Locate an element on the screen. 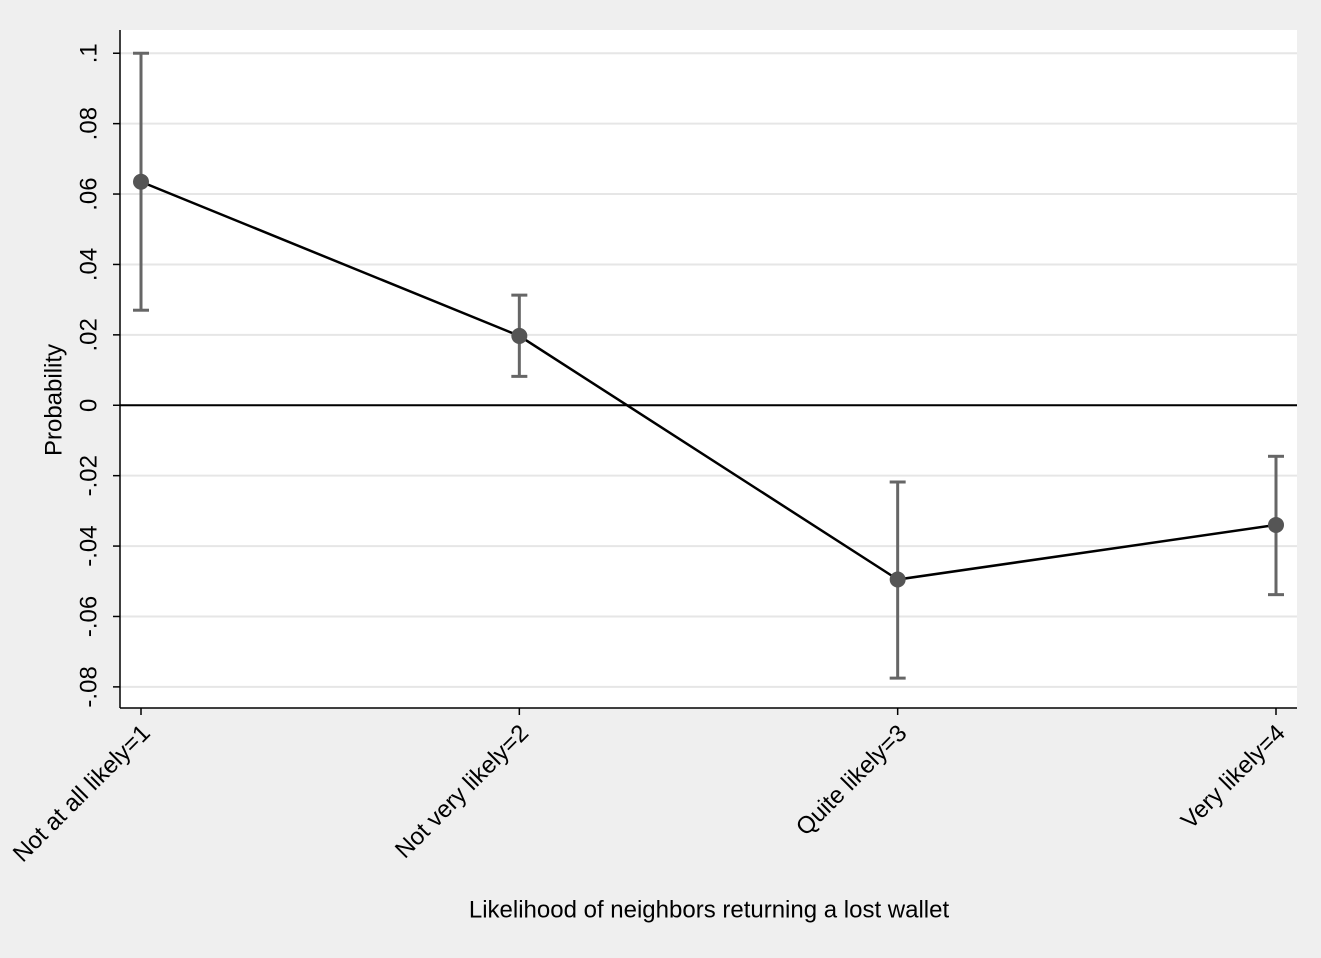 This screenshot has width=1321, height=958. y-tick-label: -.02 is located at coordinates (88, 475).